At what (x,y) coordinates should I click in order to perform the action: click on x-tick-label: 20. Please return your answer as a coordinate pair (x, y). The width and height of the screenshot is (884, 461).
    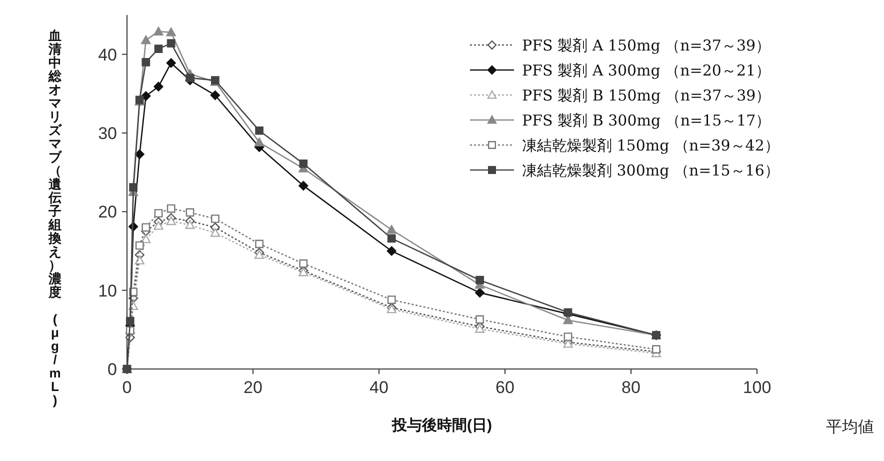
    Looking at the image, I should click on (253, 387).